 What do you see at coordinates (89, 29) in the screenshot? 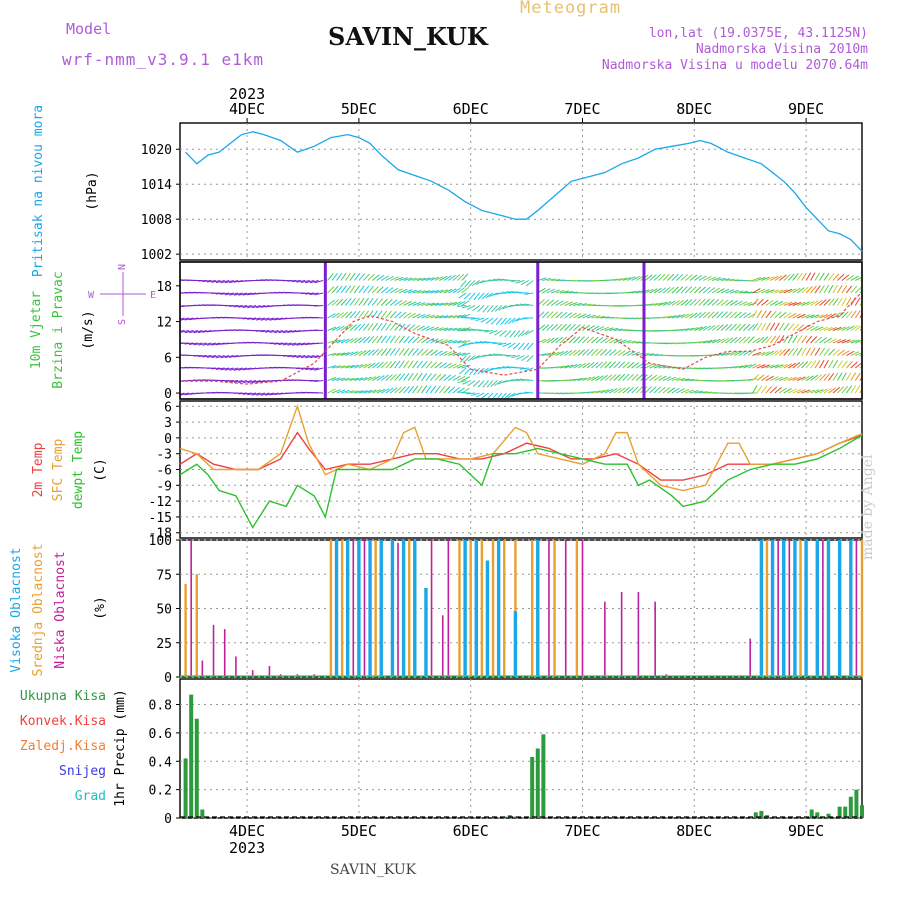
I see `model-label: Model` at bounding box center [89, 29].